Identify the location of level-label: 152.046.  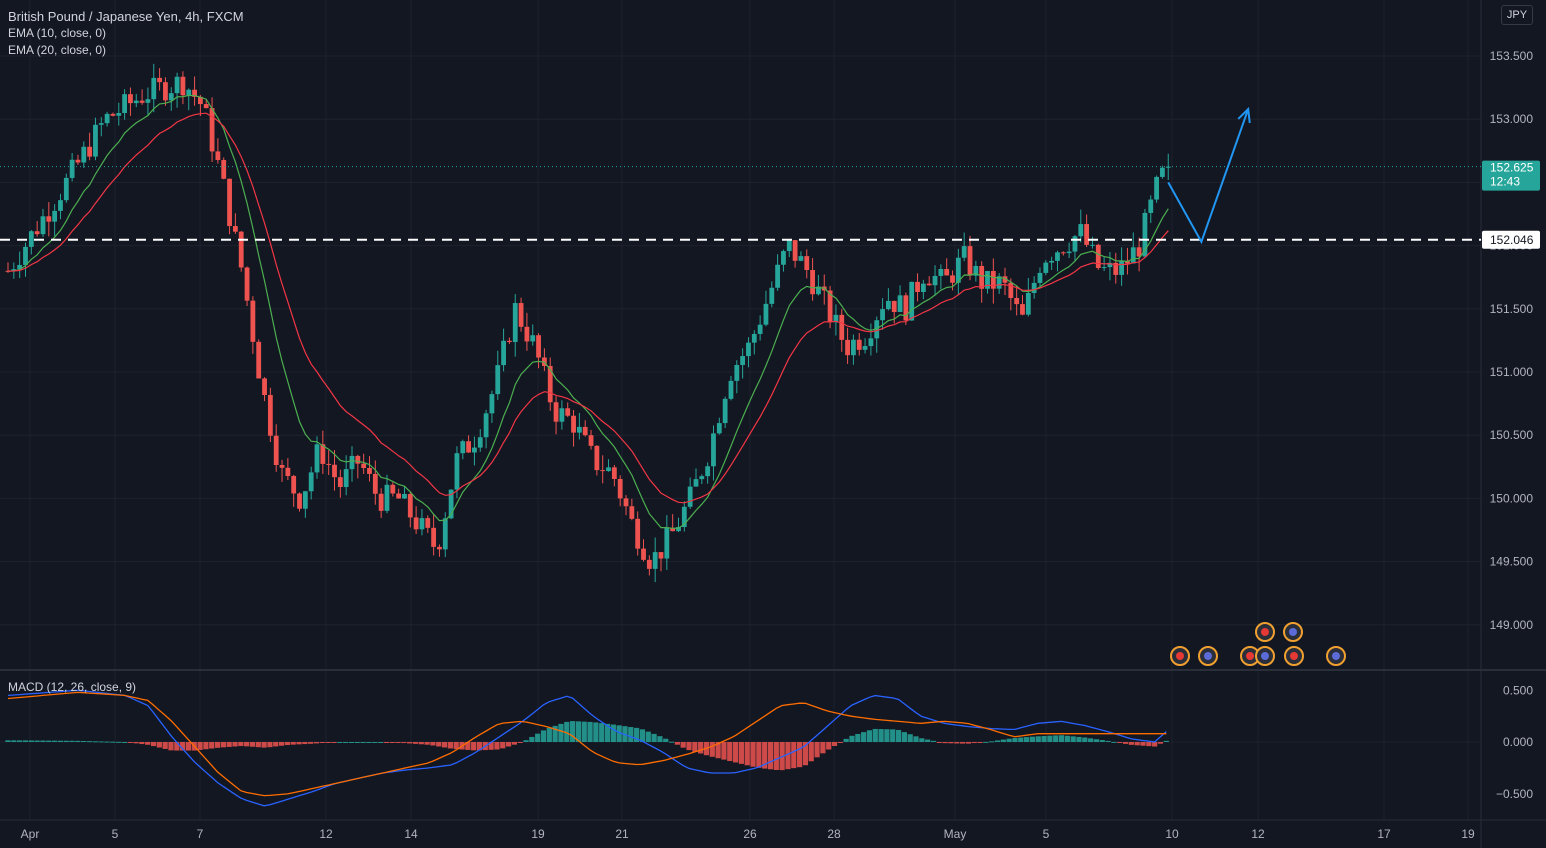
(1512, 240).